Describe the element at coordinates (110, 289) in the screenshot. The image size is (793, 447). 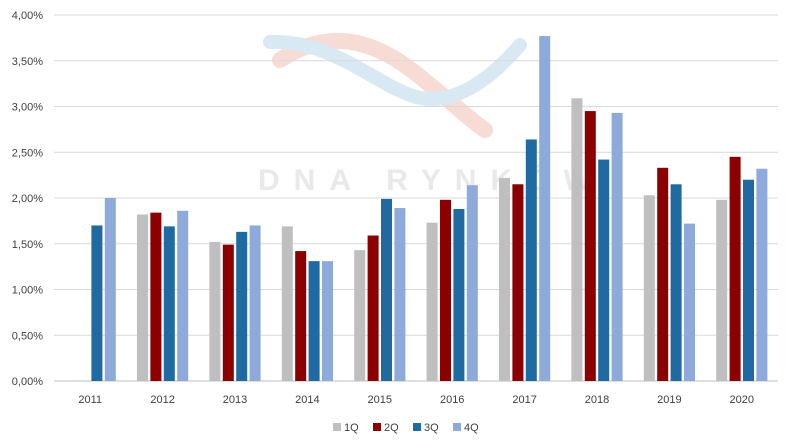
I see `bar-2011-4Q` at that location.